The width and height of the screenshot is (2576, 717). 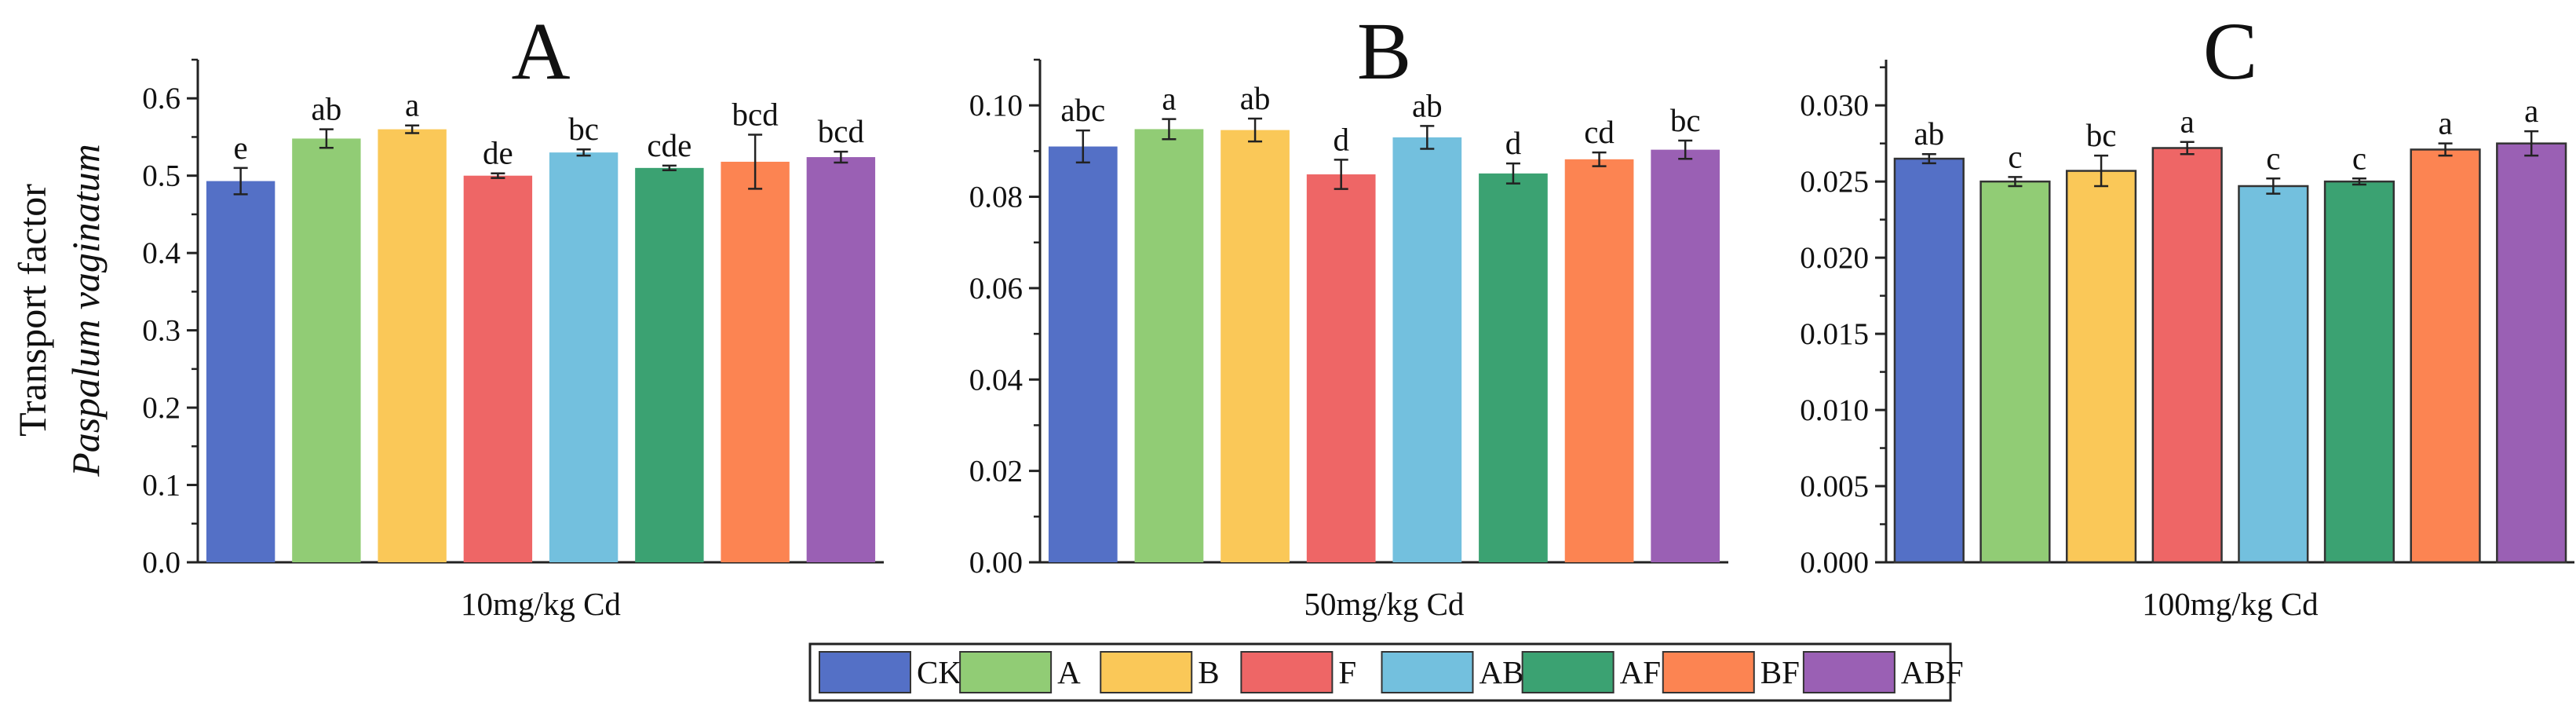 I want to click on legend-item-f: F, so click(x=1298, y=672).